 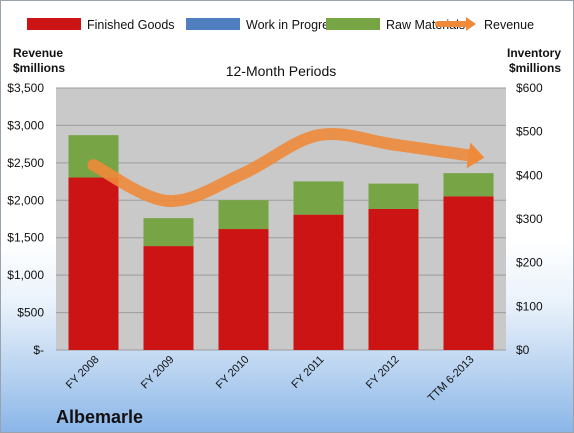 What do you see at coordinates (281, 168) in the screenshot?
I see `revenue-line` at bounding box center [281, 168].